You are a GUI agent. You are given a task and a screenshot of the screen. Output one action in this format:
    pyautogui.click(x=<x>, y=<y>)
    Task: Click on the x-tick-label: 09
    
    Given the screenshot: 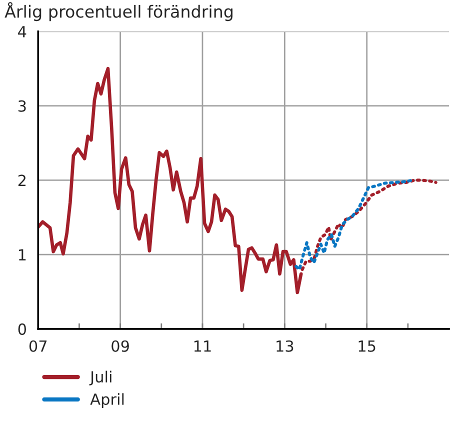 What is the action you would take?
    pyautogui.click(x=120, y=346)
    